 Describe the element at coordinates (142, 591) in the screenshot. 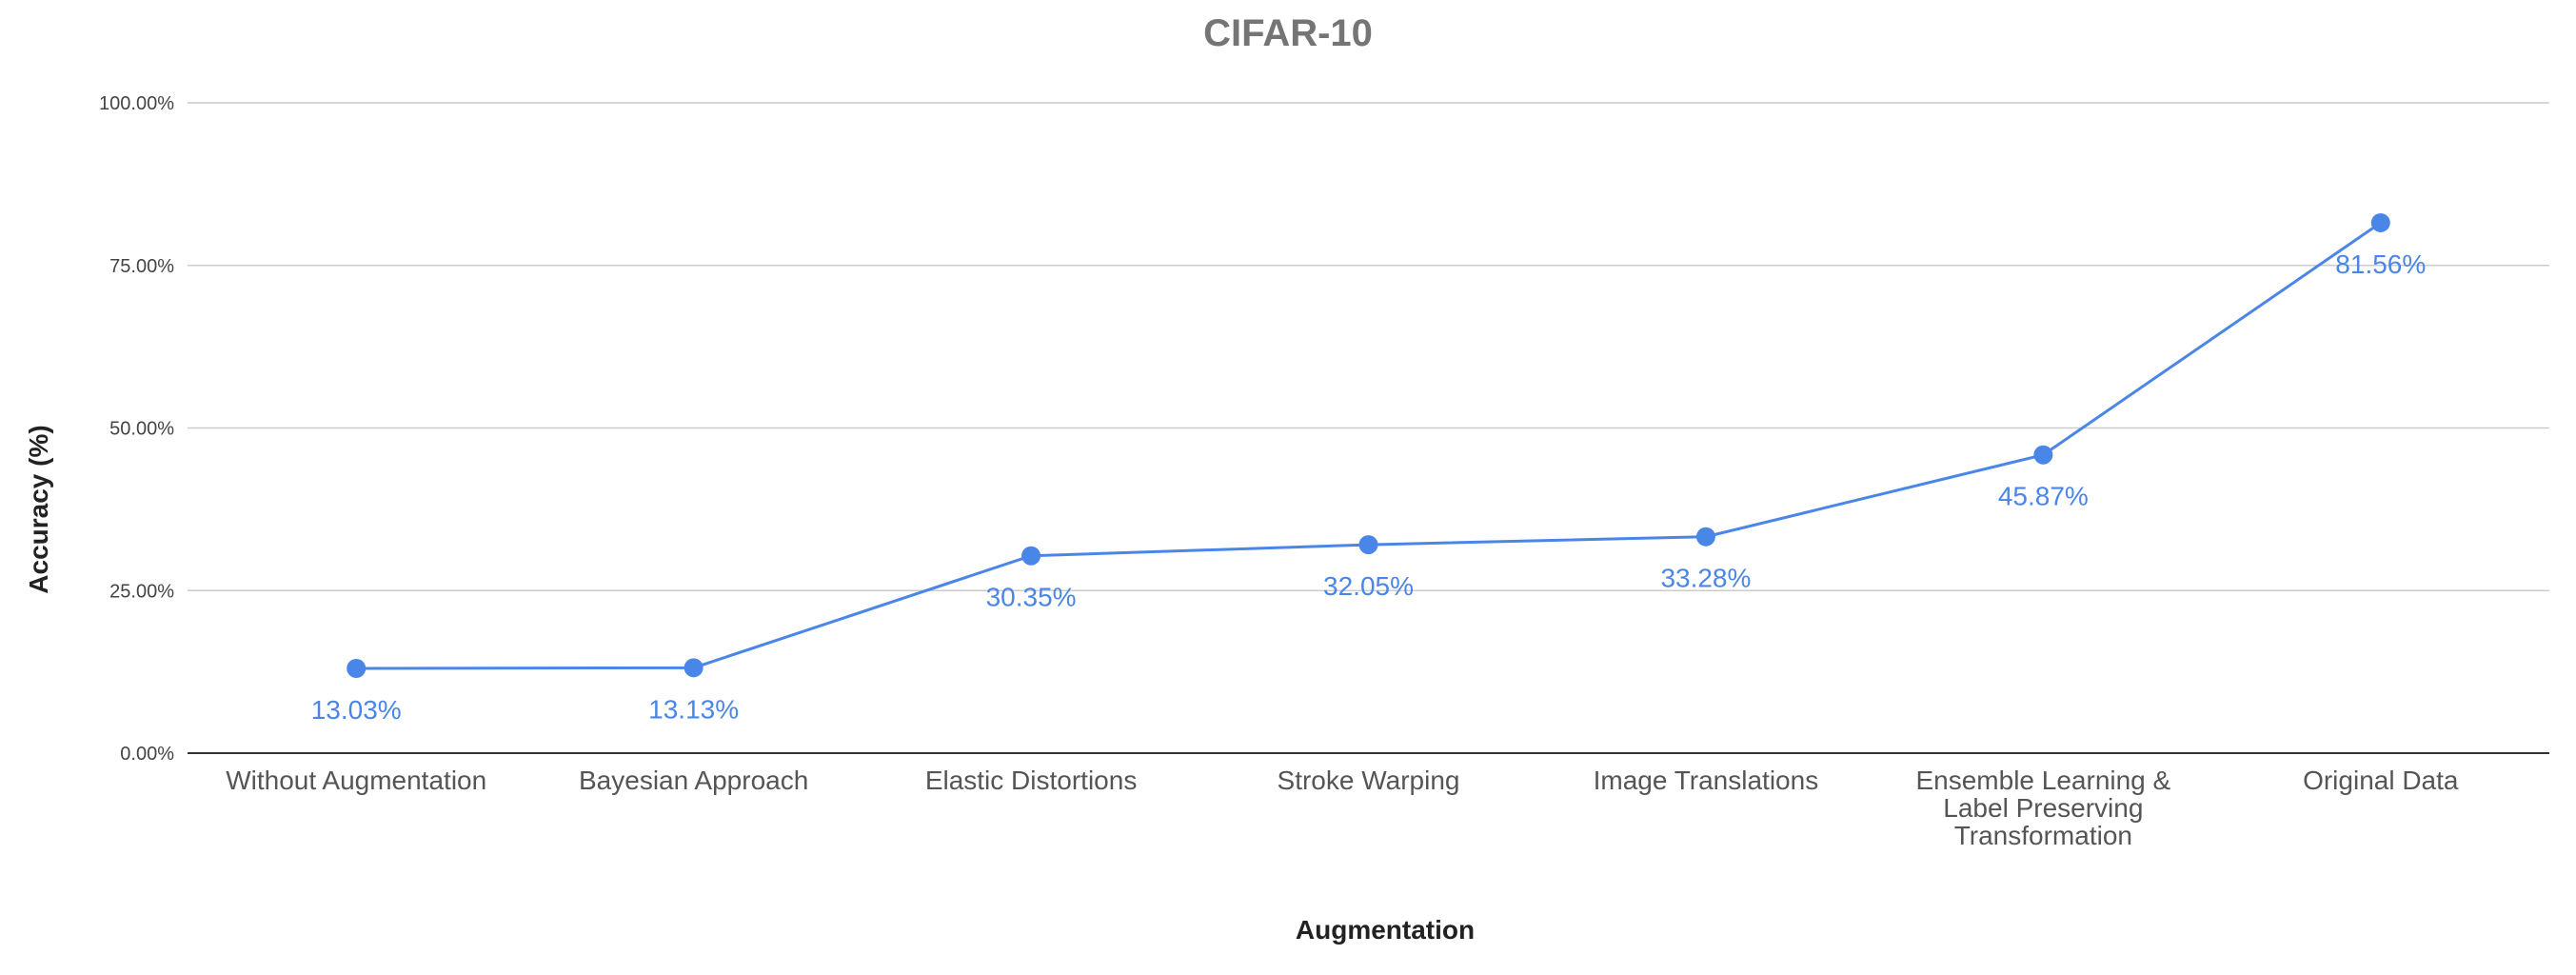

I see `y-tick-label: 25.00%` at that location.